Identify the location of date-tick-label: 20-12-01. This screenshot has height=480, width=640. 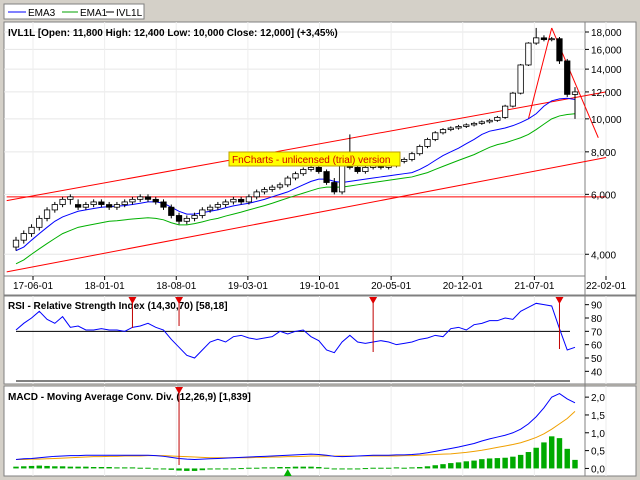
(463, 286).